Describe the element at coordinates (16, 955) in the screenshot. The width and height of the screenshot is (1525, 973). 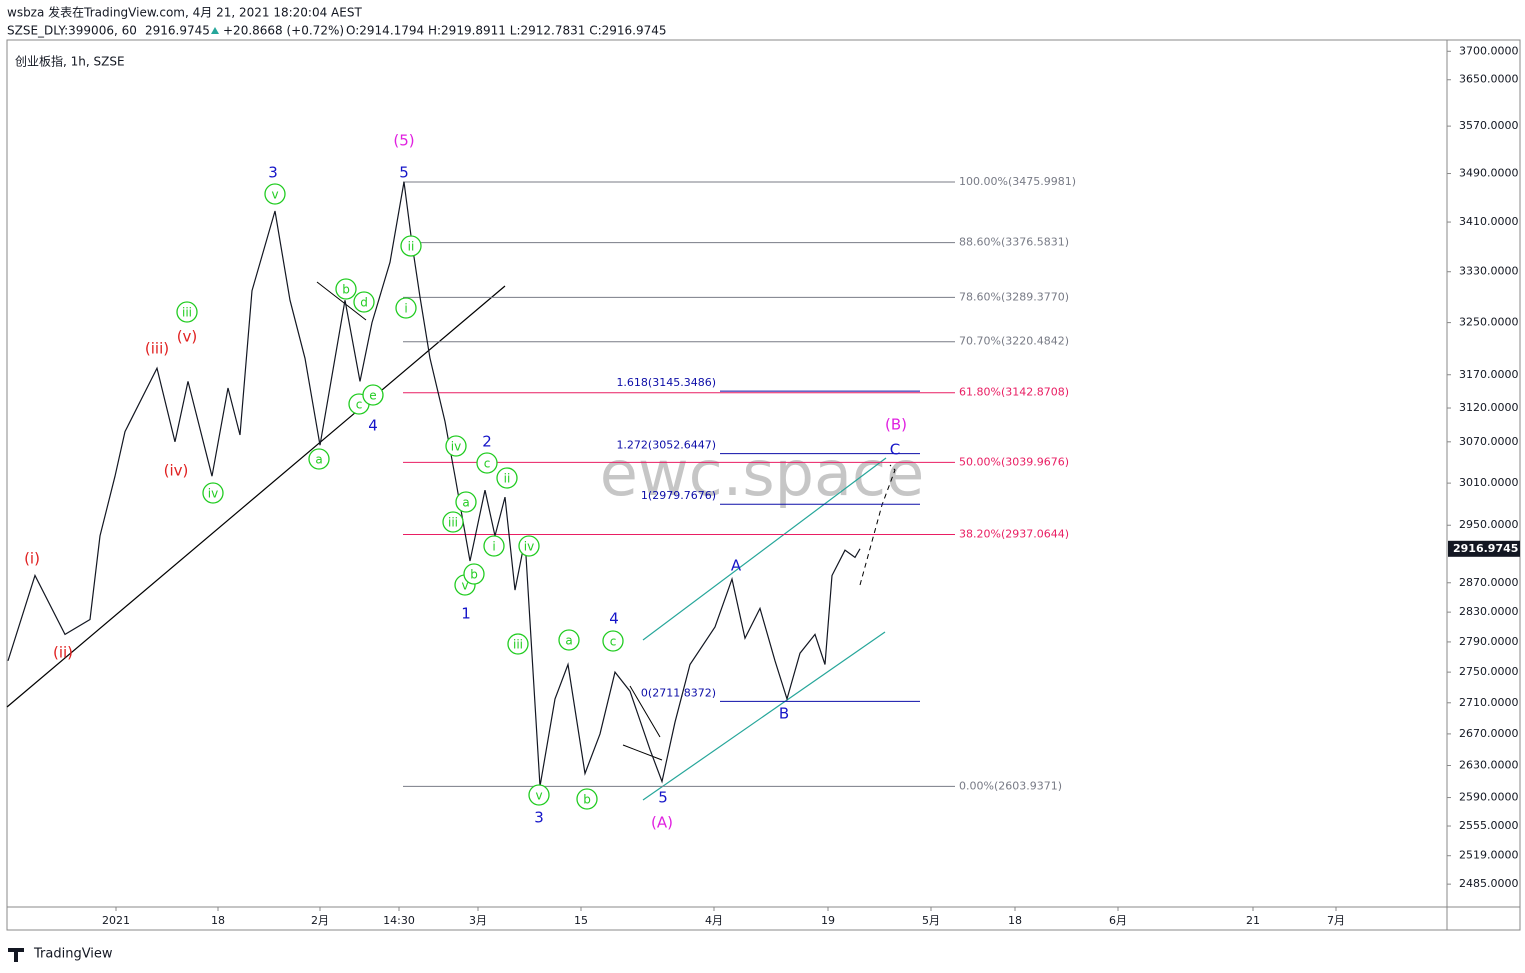
I see `logo-icon` at that location.